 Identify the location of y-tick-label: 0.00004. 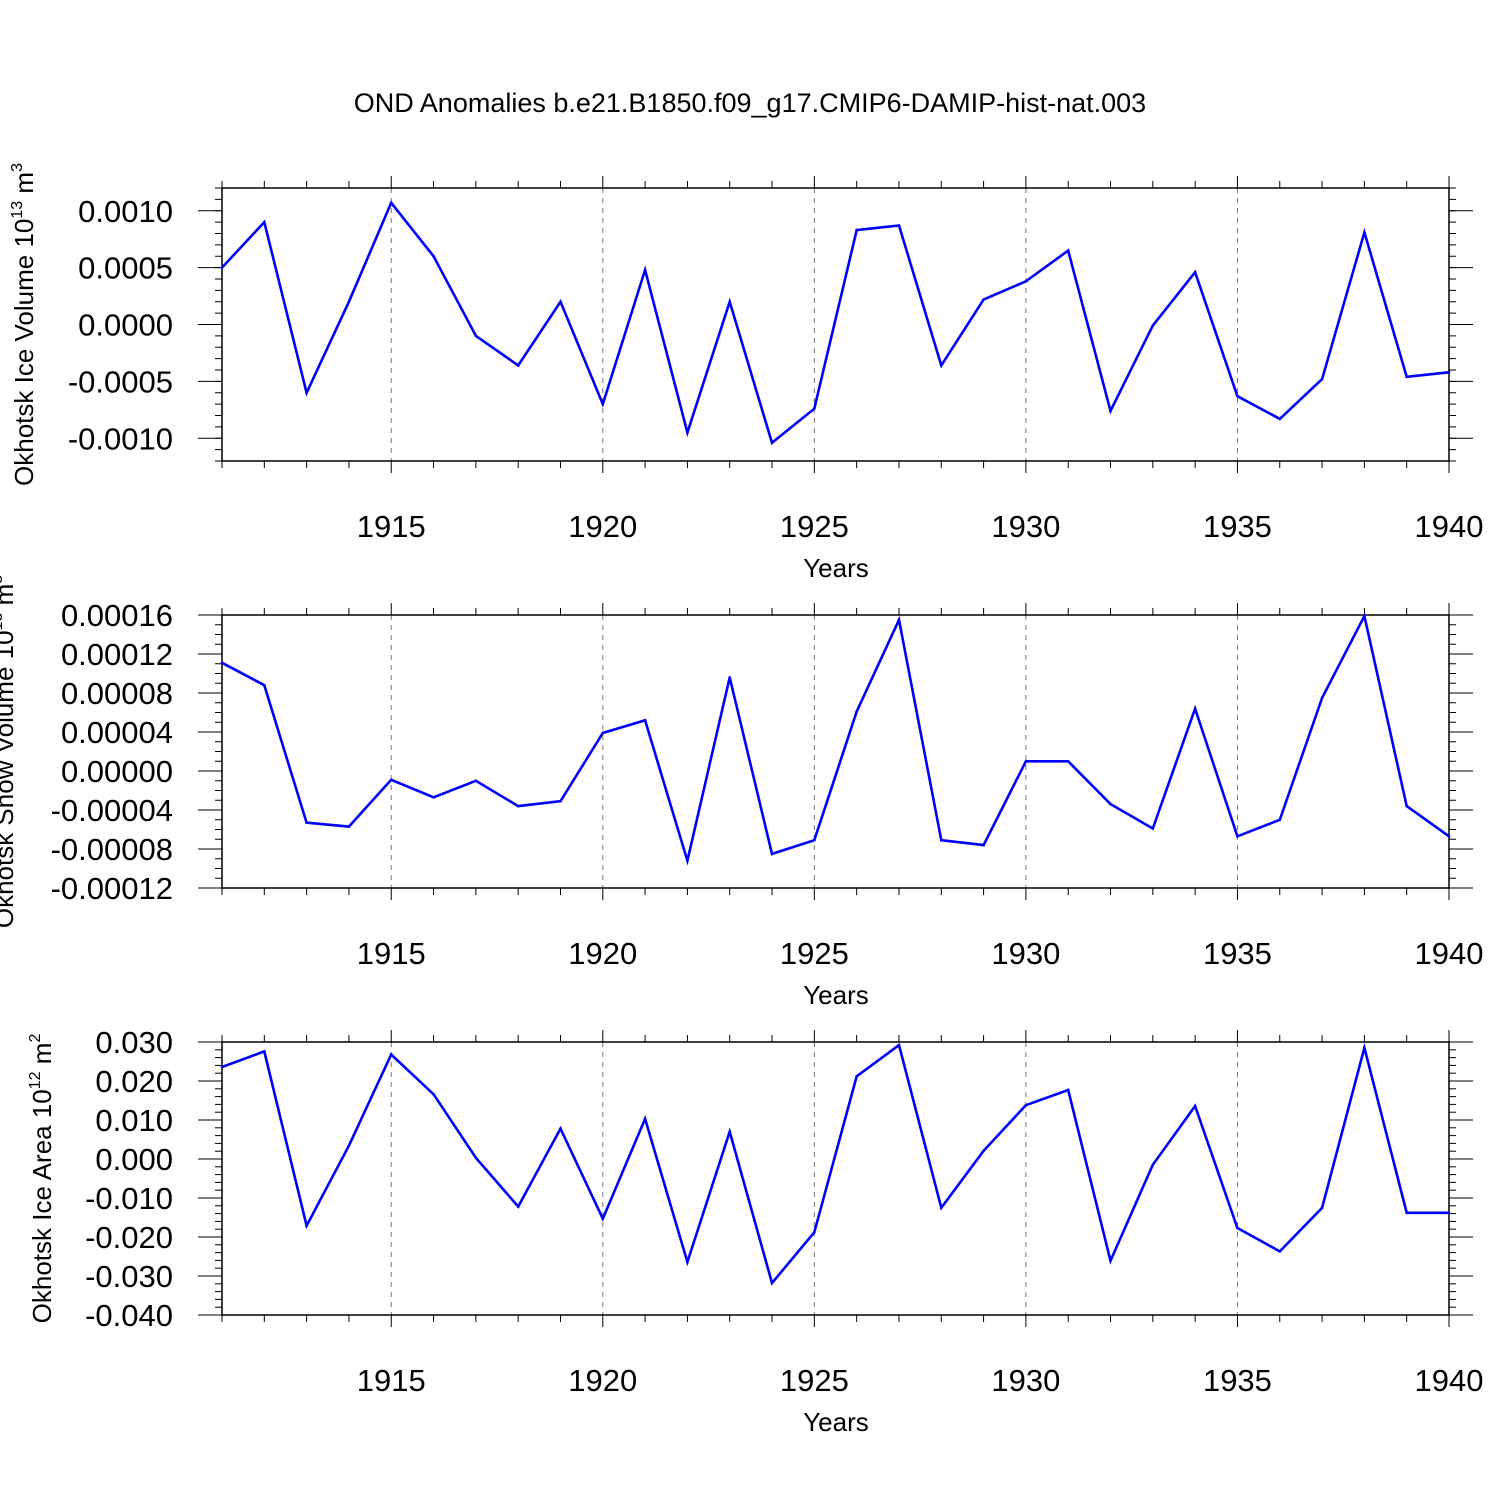
(117, 732).